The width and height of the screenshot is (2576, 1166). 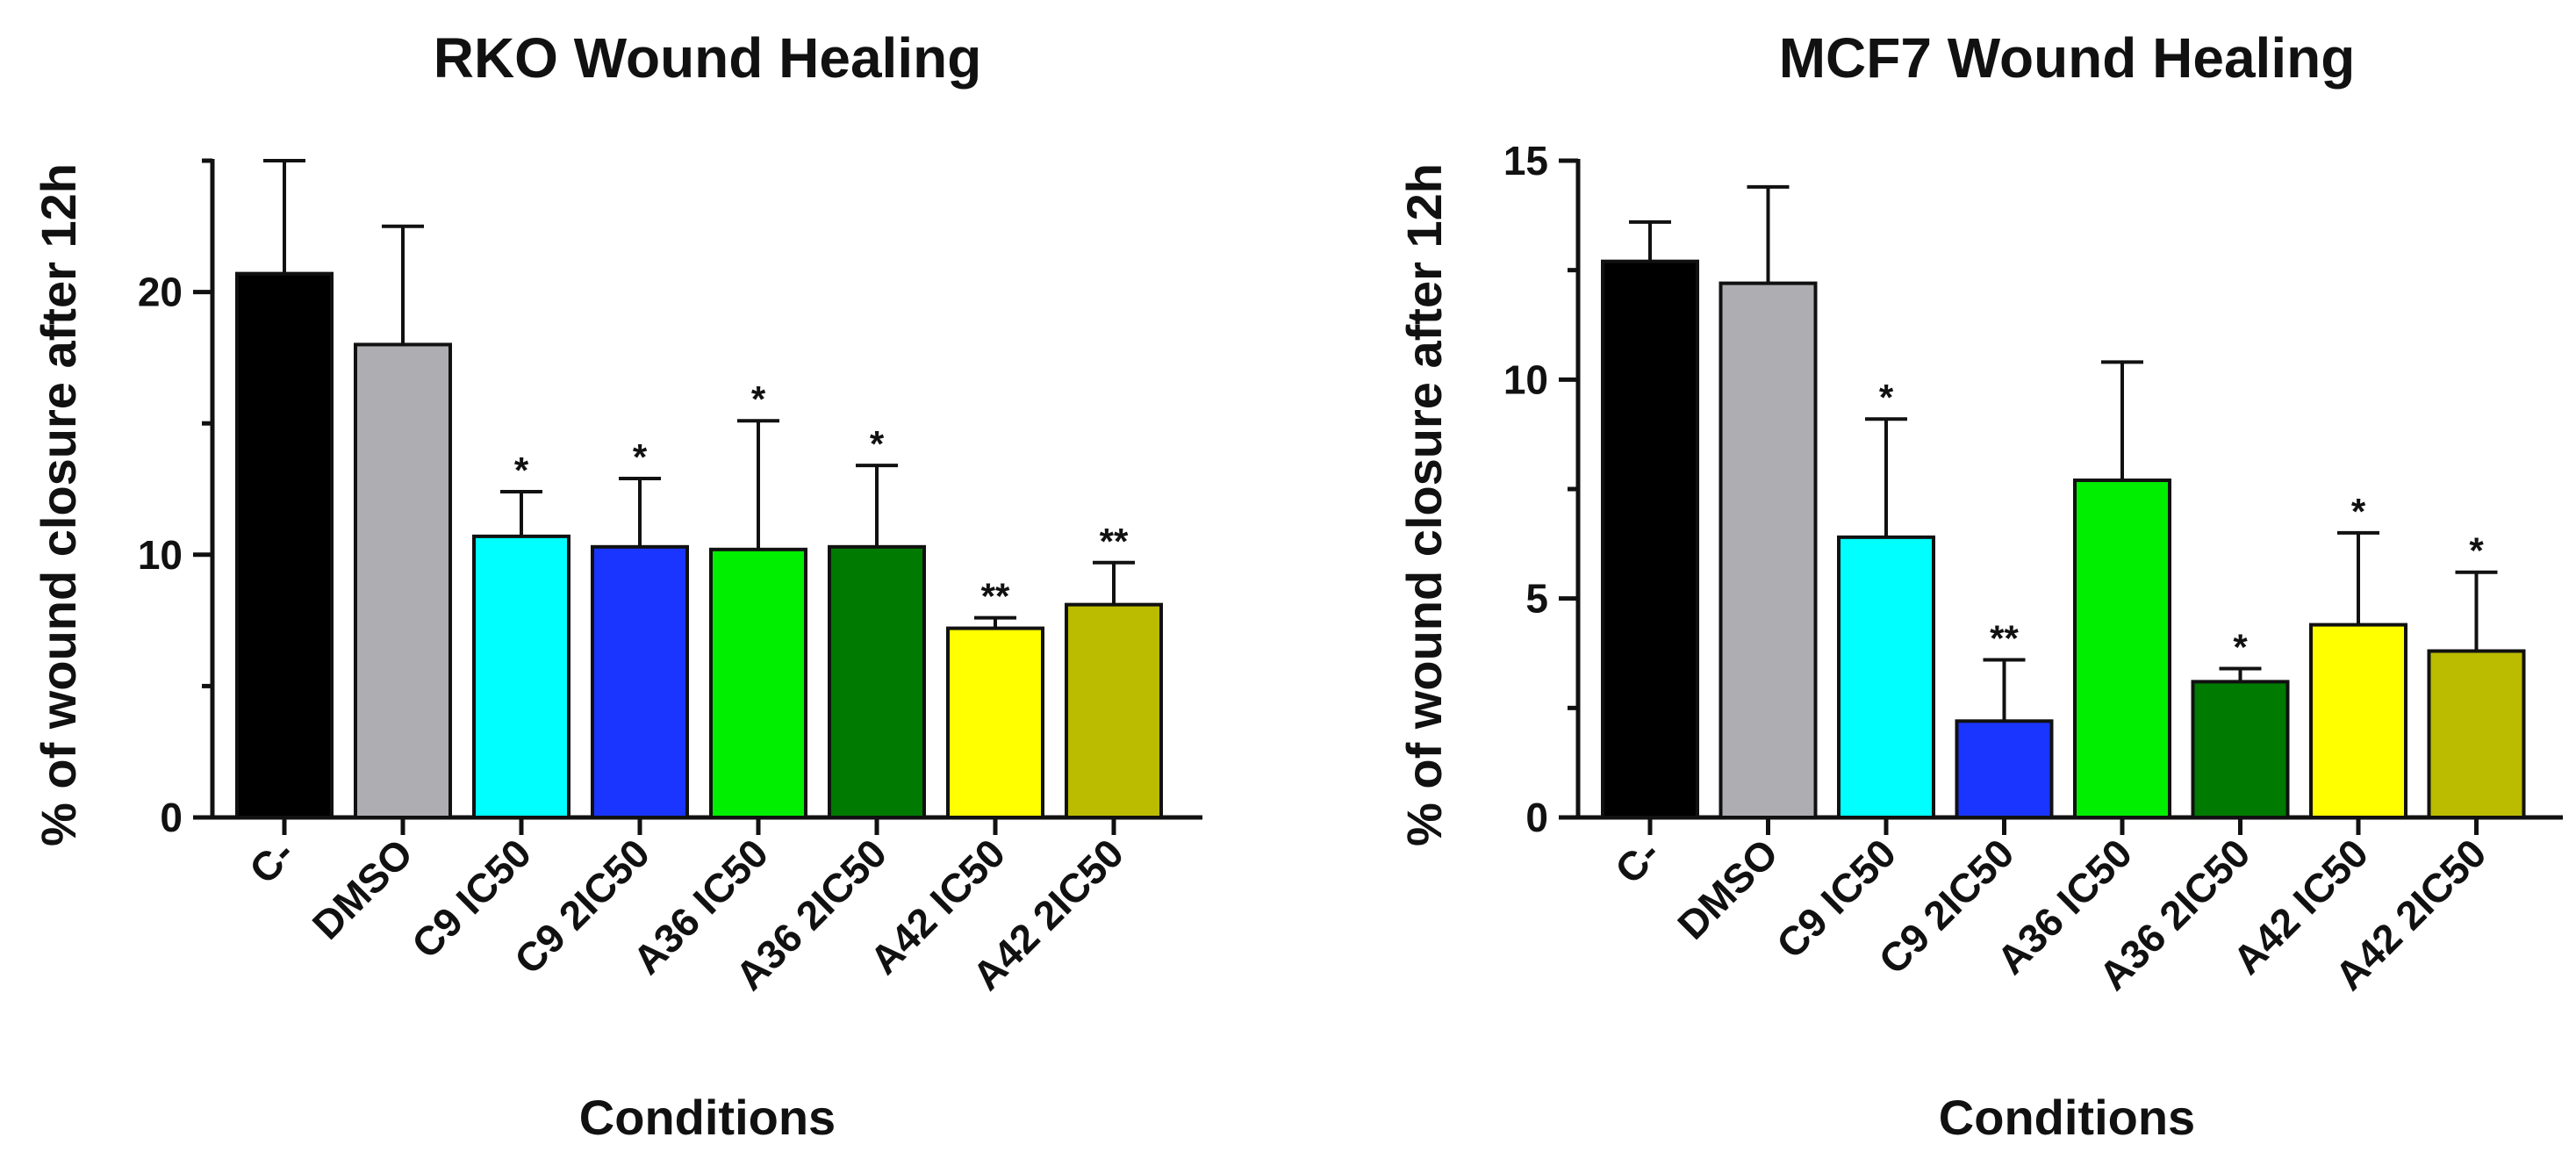 I want to click on y-tick-label: 20, so click(x=160, y=293).